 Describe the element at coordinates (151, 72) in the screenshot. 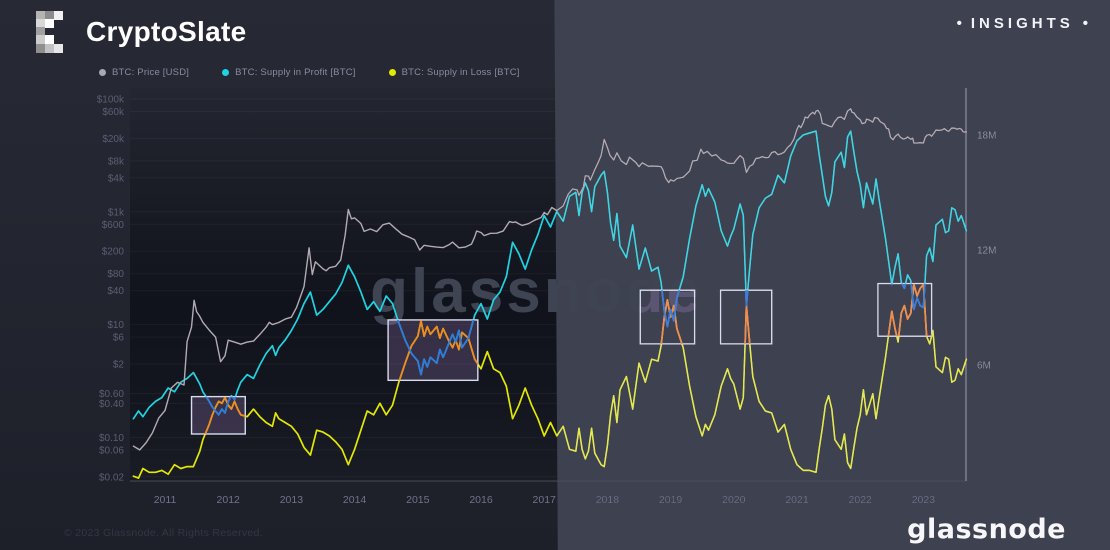

I see `legend-label: BTC: Price [USD]` at that location.